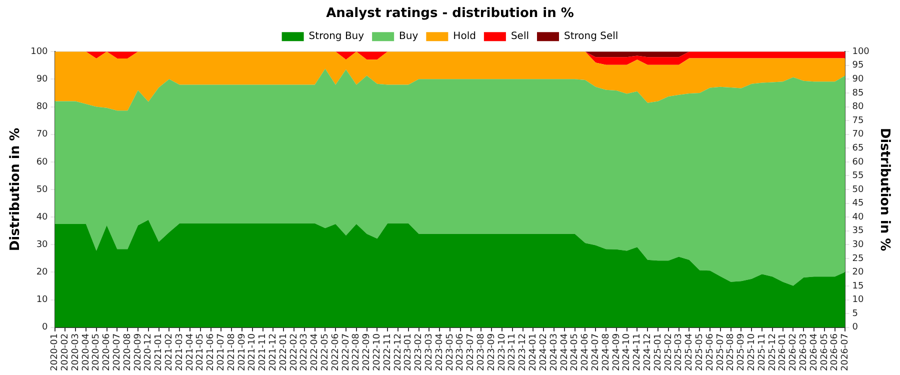 The image size is (900, 375). What do you see at coordinates (835, 352) in the screenshot?
I see `x-tick-label: 2026-06` at bounding box center [835, 352].